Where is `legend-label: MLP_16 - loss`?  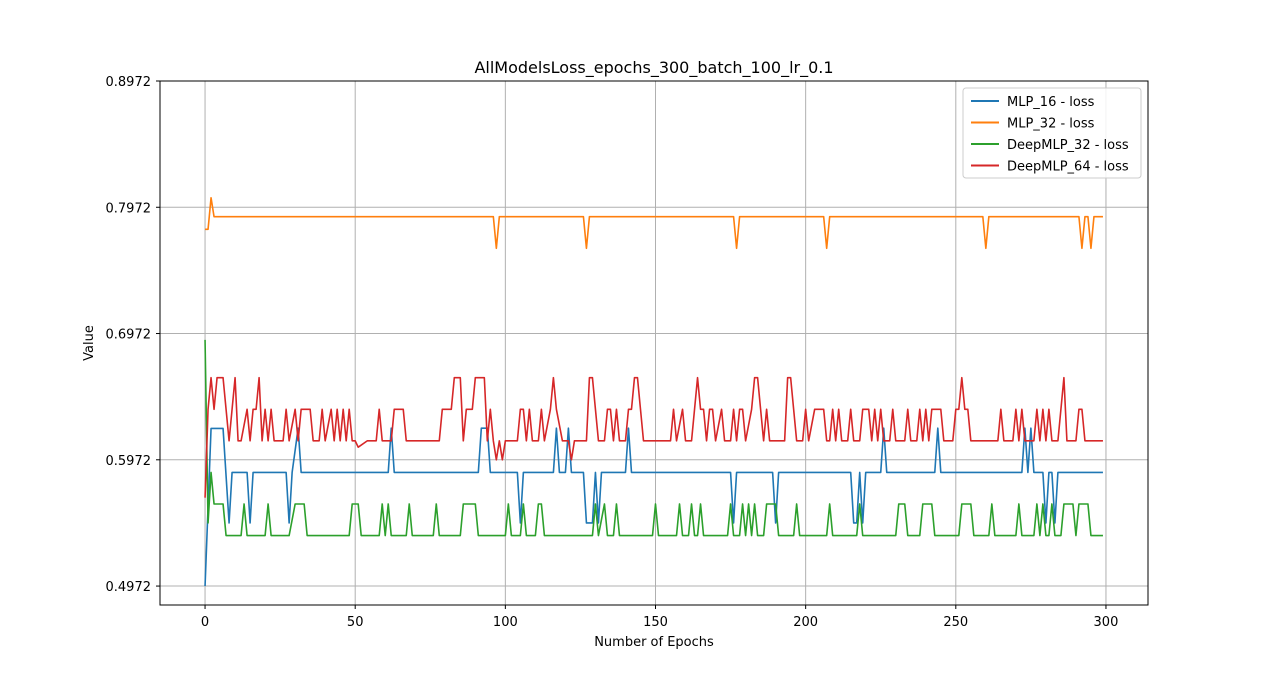
legend-label: MLP_16 - loss is located at coordinates (1051, 102).